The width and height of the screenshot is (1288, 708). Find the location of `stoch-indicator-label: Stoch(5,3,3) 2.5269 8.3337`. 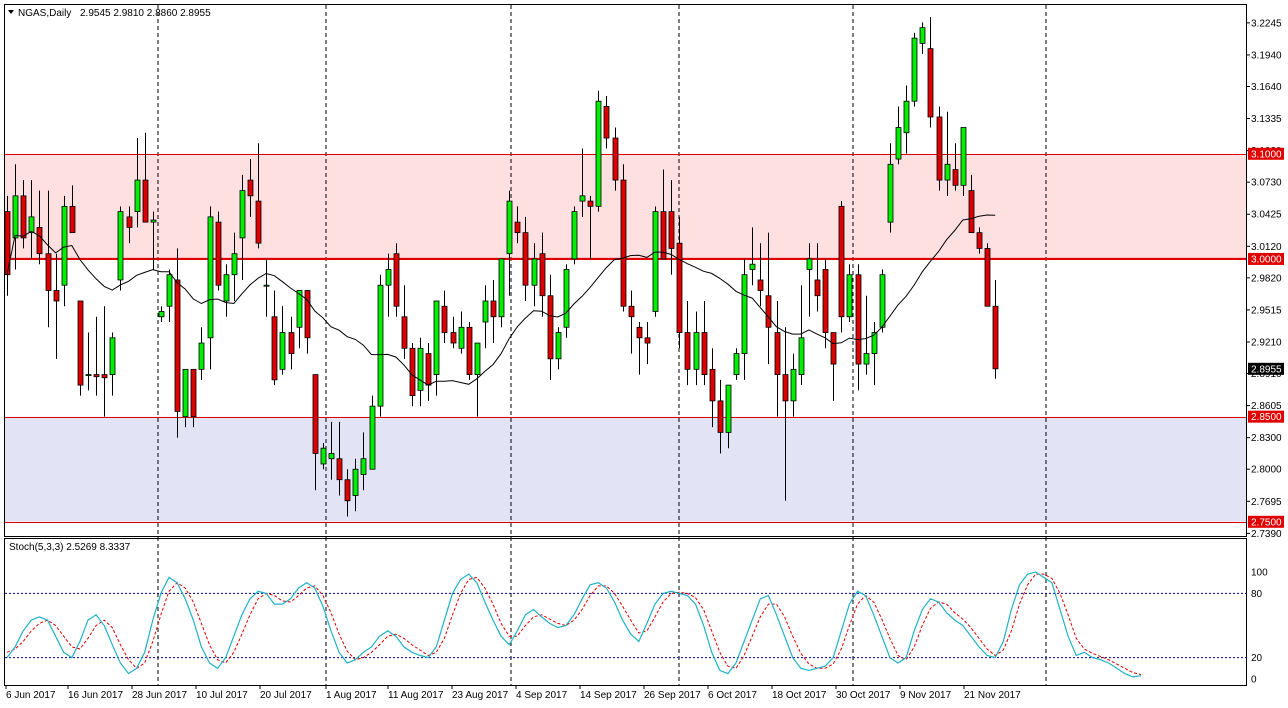

stoch-indicator-label: Stoch(5,3,3) 2.5269 8.3337 is located at coordinates (70, 547).